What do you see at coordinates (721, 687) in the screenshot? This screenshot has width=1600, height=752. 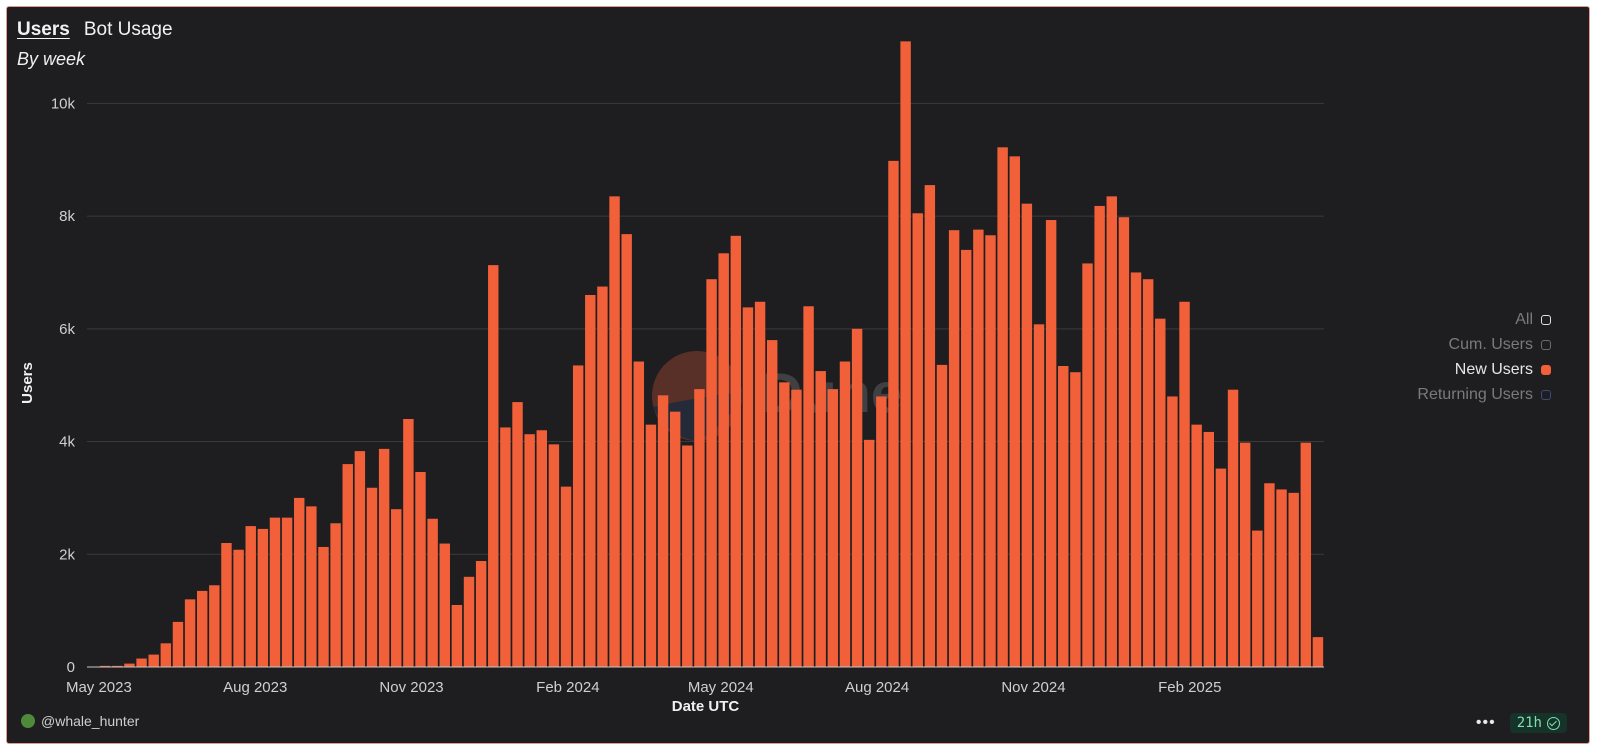 I see `x-tick-label: May 2024` at bounding box center [721, 687].